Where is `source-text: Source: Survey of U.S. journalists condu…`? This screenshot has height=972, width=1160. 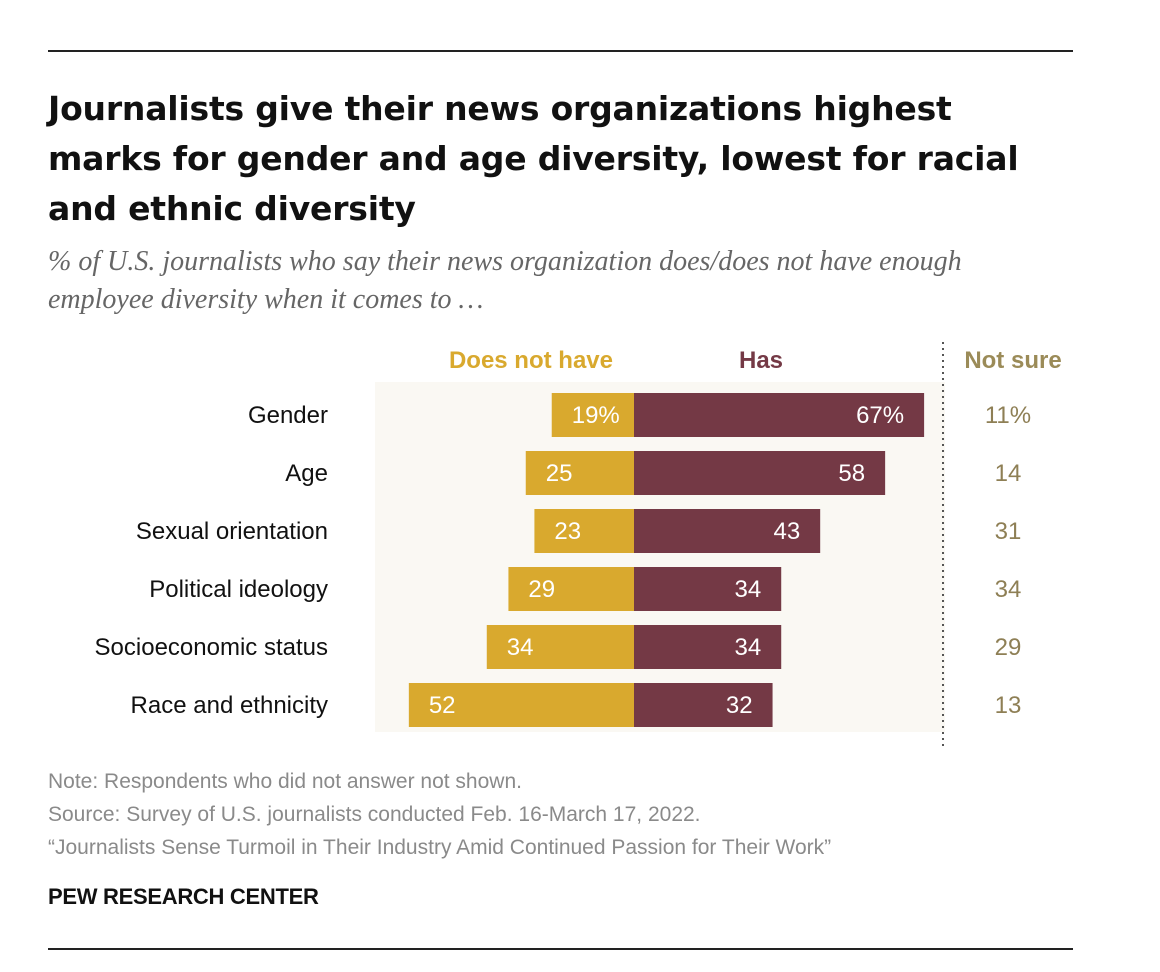 source-text: Source: Survey of U.S. journalists condu… is located at coordinates (374, 814).